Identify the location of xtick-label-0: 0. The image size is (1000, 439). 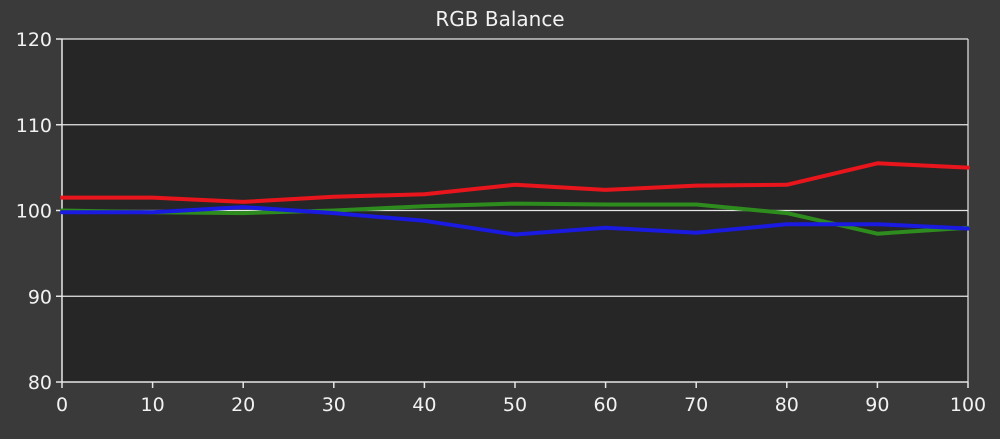
(62, 405).